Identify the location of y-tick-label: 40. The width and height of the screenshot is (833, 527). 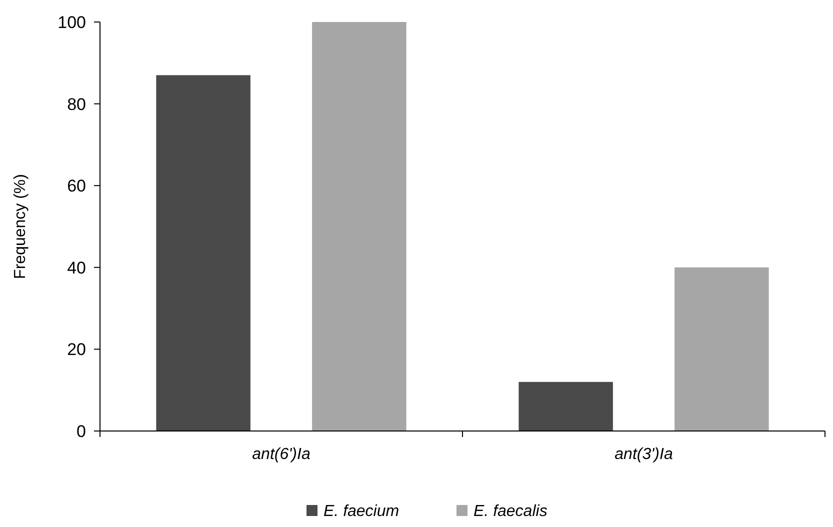
(76, 268).